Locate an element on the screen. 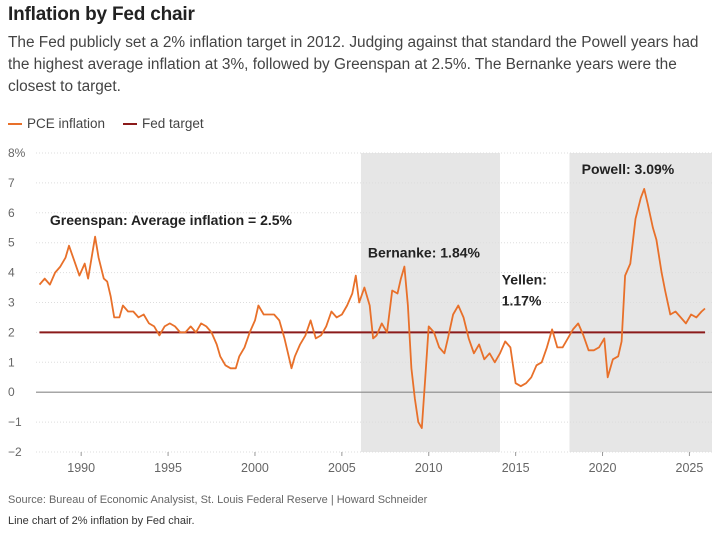 This screenshot has width=723, height=540. annotation-0: Greenspan: Average inflation = 2.5% is located at coordinates (171, 220).